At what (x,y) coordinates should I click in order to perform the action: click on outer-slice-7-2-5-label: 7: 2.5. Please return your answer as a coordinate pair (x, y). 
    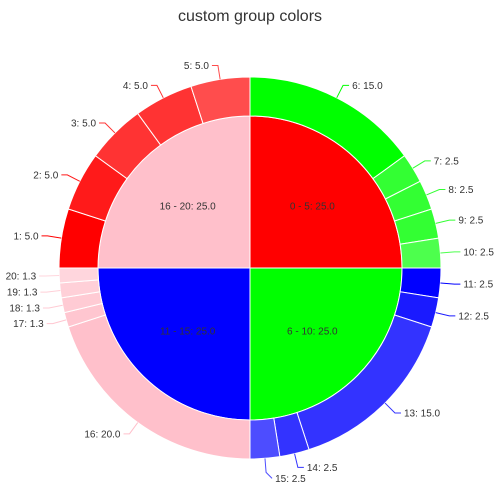
    Looking at the image, I should click on (446, 161).